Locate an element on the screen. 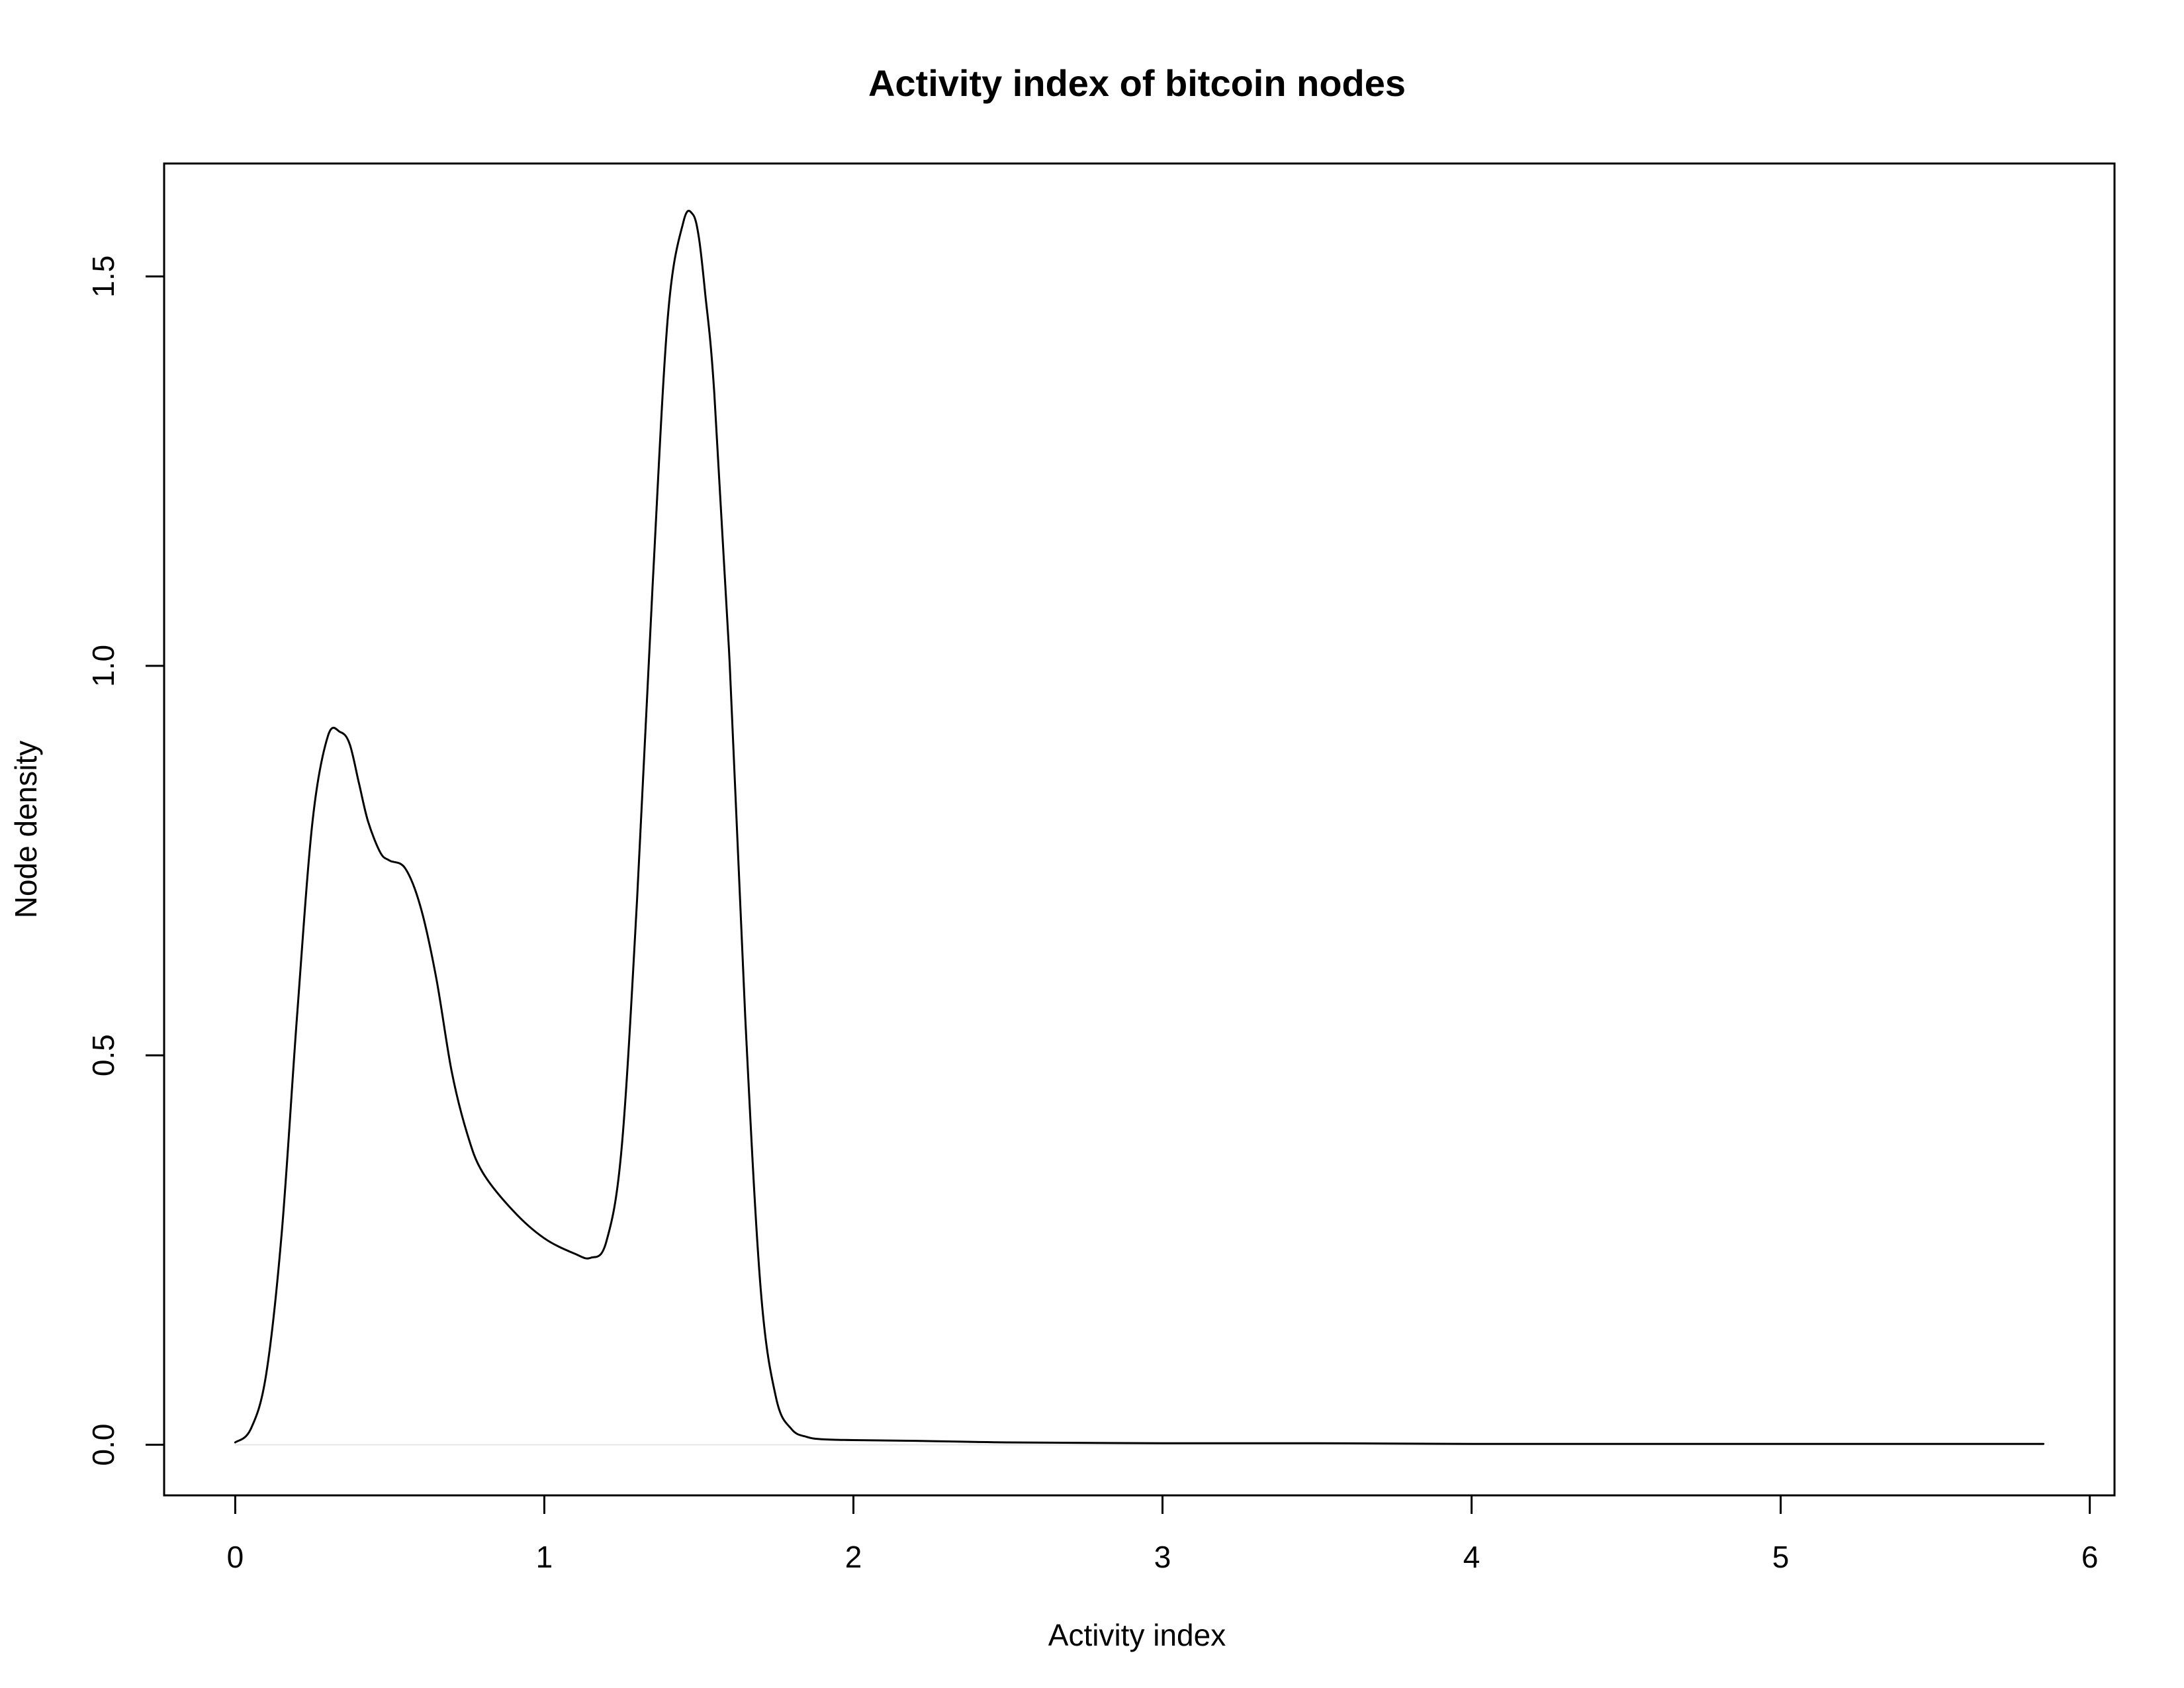 The width and height of the screenshot is (2184, 1688). x-axis-title: Activity index is located at coordinates (1137, 1635).